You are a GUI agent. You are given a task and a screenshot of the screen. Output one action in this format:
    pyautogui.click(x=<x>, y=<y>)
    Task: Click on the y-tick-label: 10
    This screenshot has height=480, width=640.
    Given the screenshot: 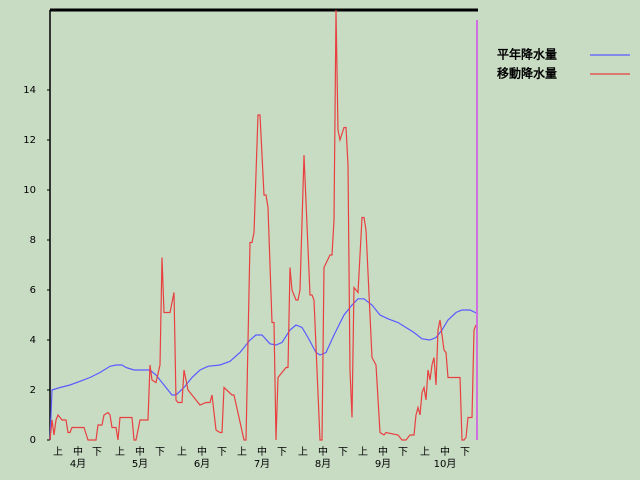 What is the action you would take?
    pyautogui.click(x=29, y=190)
    